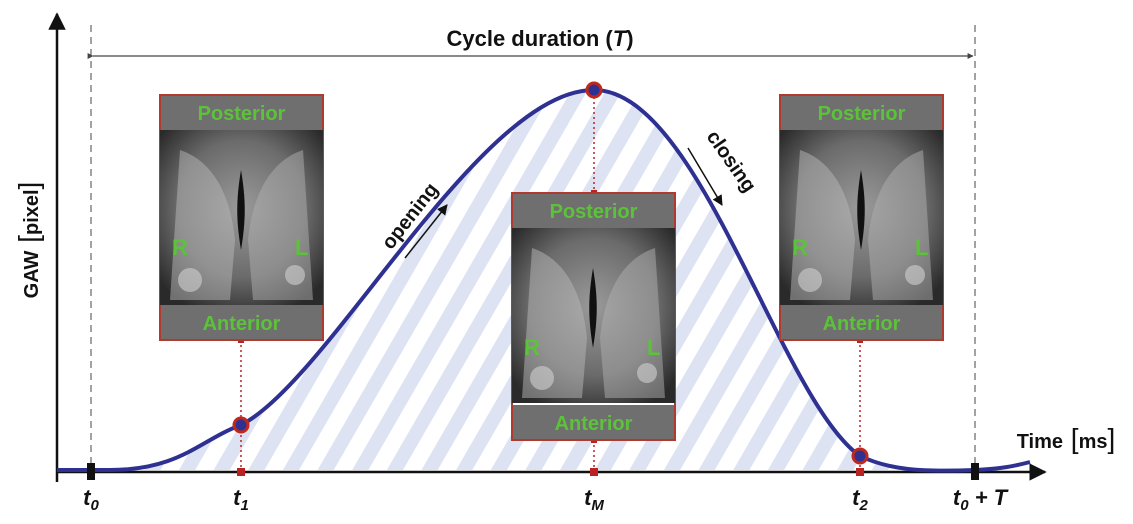  I want to click on opening-arrow, so click(426, 231).